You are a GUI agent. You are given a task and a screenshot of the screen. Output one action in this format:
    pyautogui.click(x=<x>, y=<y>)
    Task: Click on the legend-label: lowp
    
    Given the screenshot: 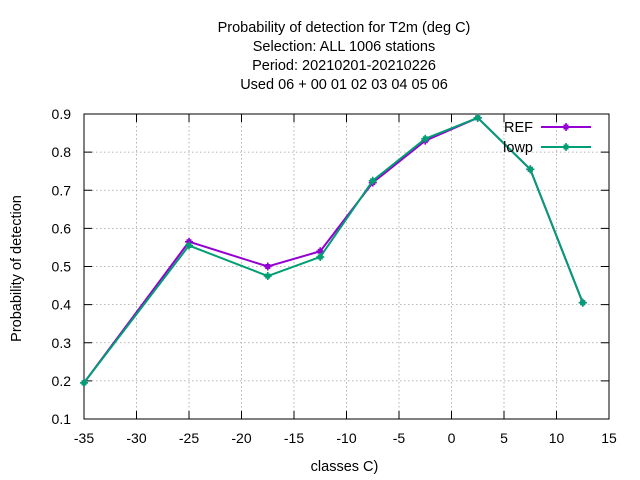 What is the action you would take?
    pyautogui.click(x=518, y=148)
    